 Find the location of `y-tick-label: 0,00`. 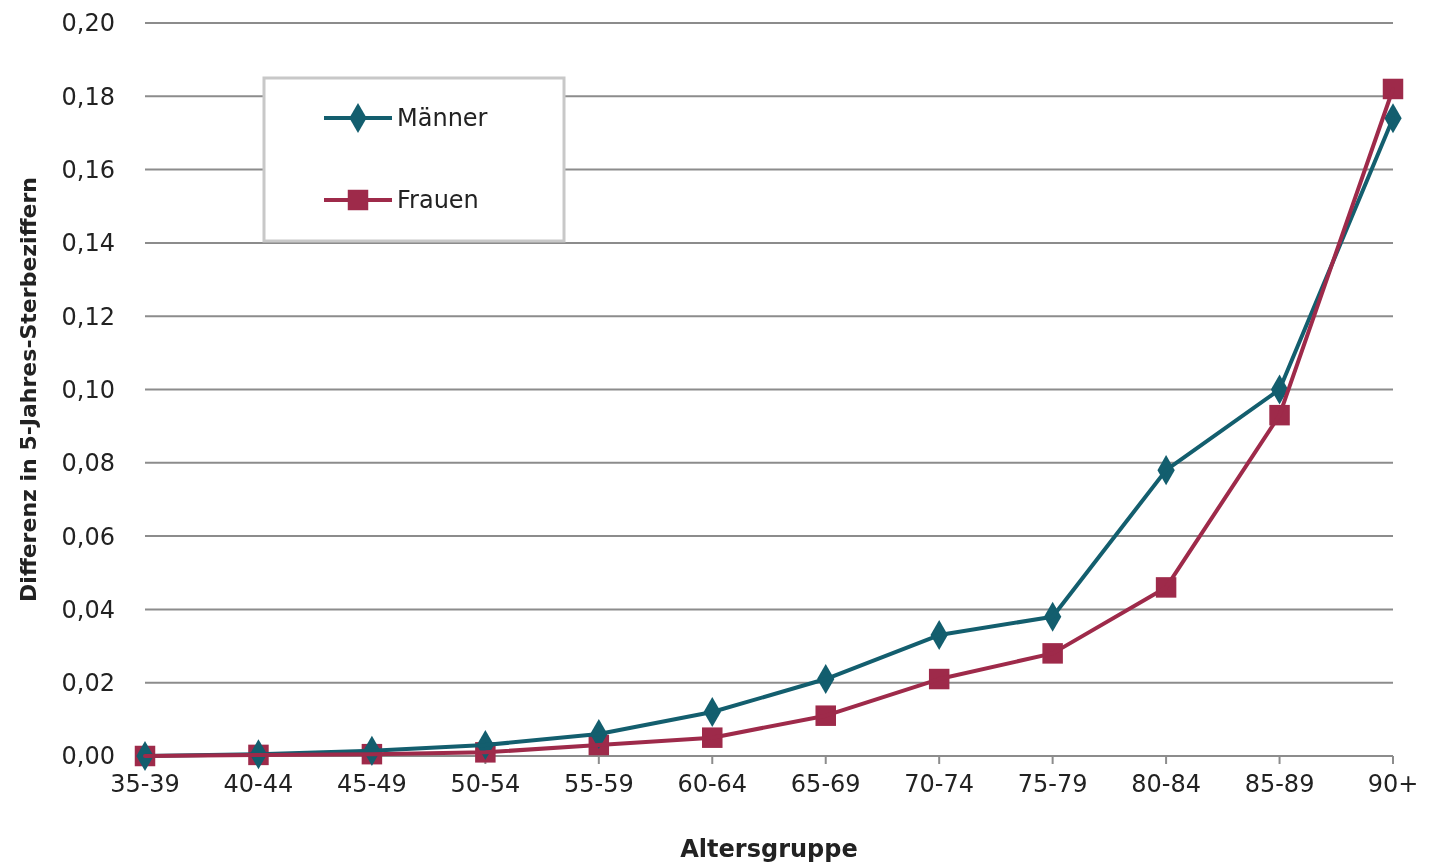

y-tick-label: 0,00 is located at coordinates (88, 756).